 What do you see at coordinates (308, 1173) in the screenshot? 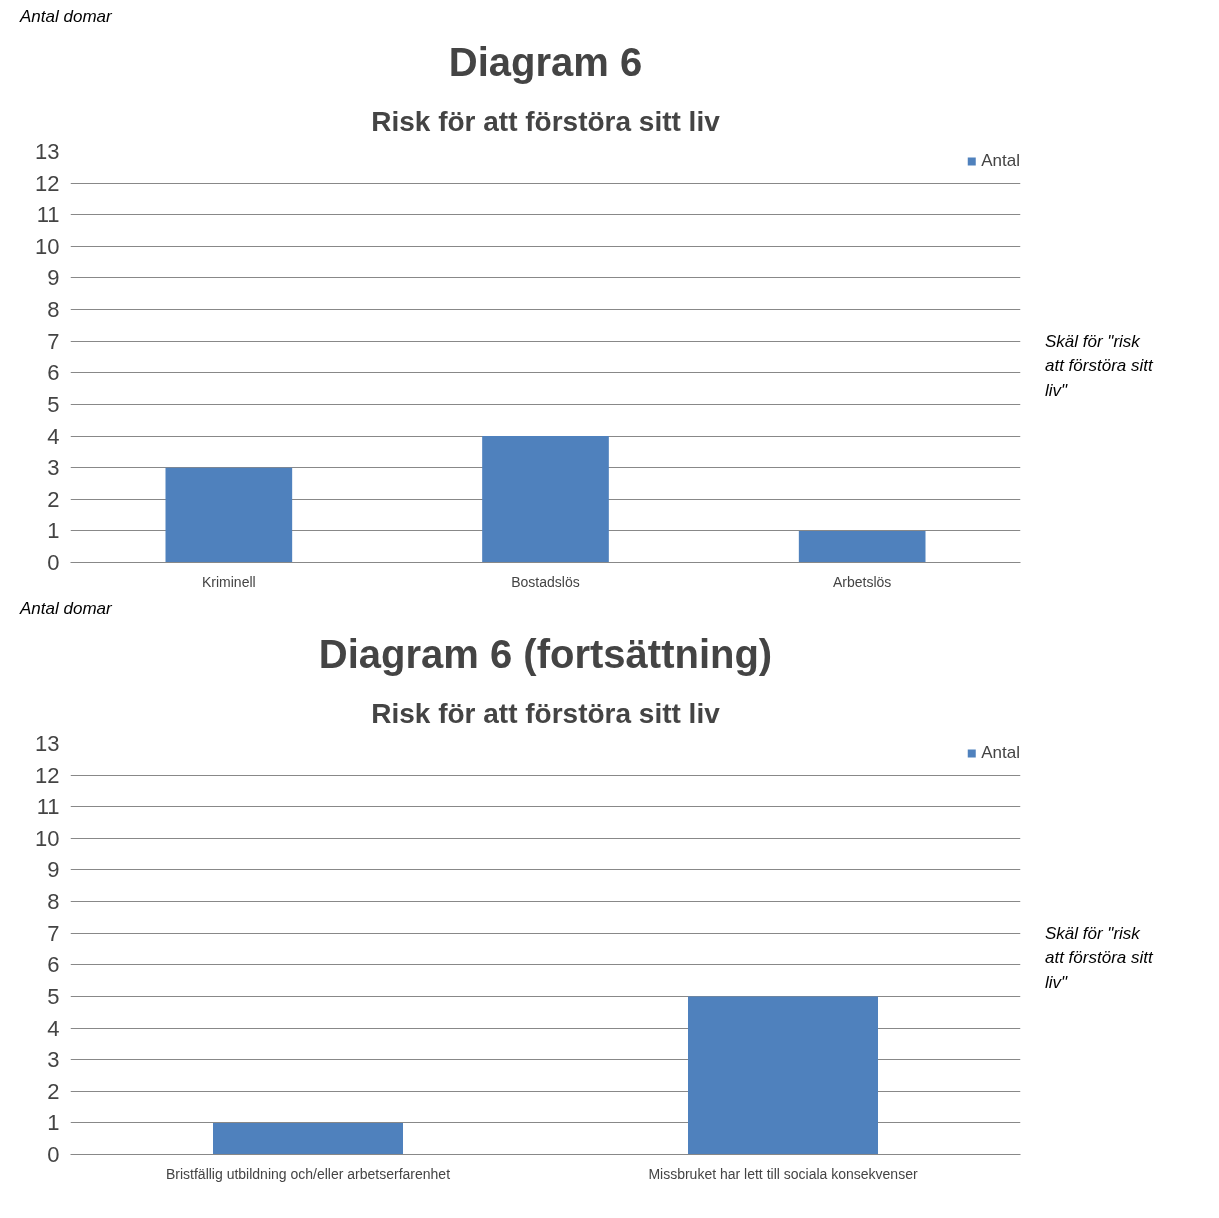
I see `x-tick-label: Bristfällig utbildning och/eller arbetserfarenhet` at bounding box center [308, 1173].